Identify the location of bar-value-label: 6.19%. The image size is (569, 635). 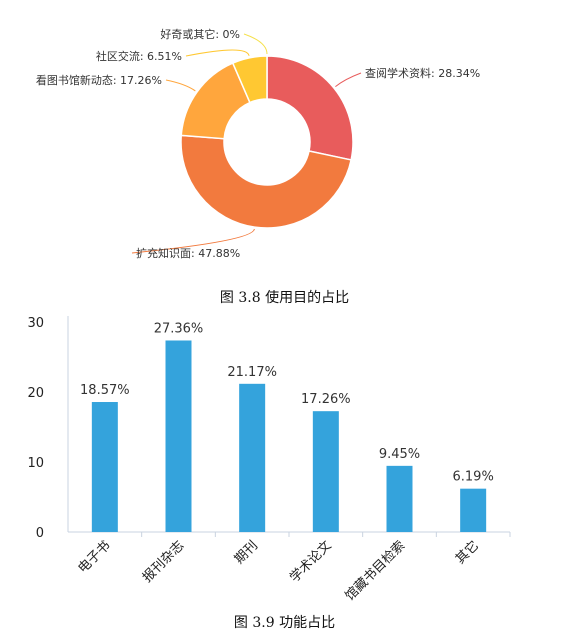
(473, 477).